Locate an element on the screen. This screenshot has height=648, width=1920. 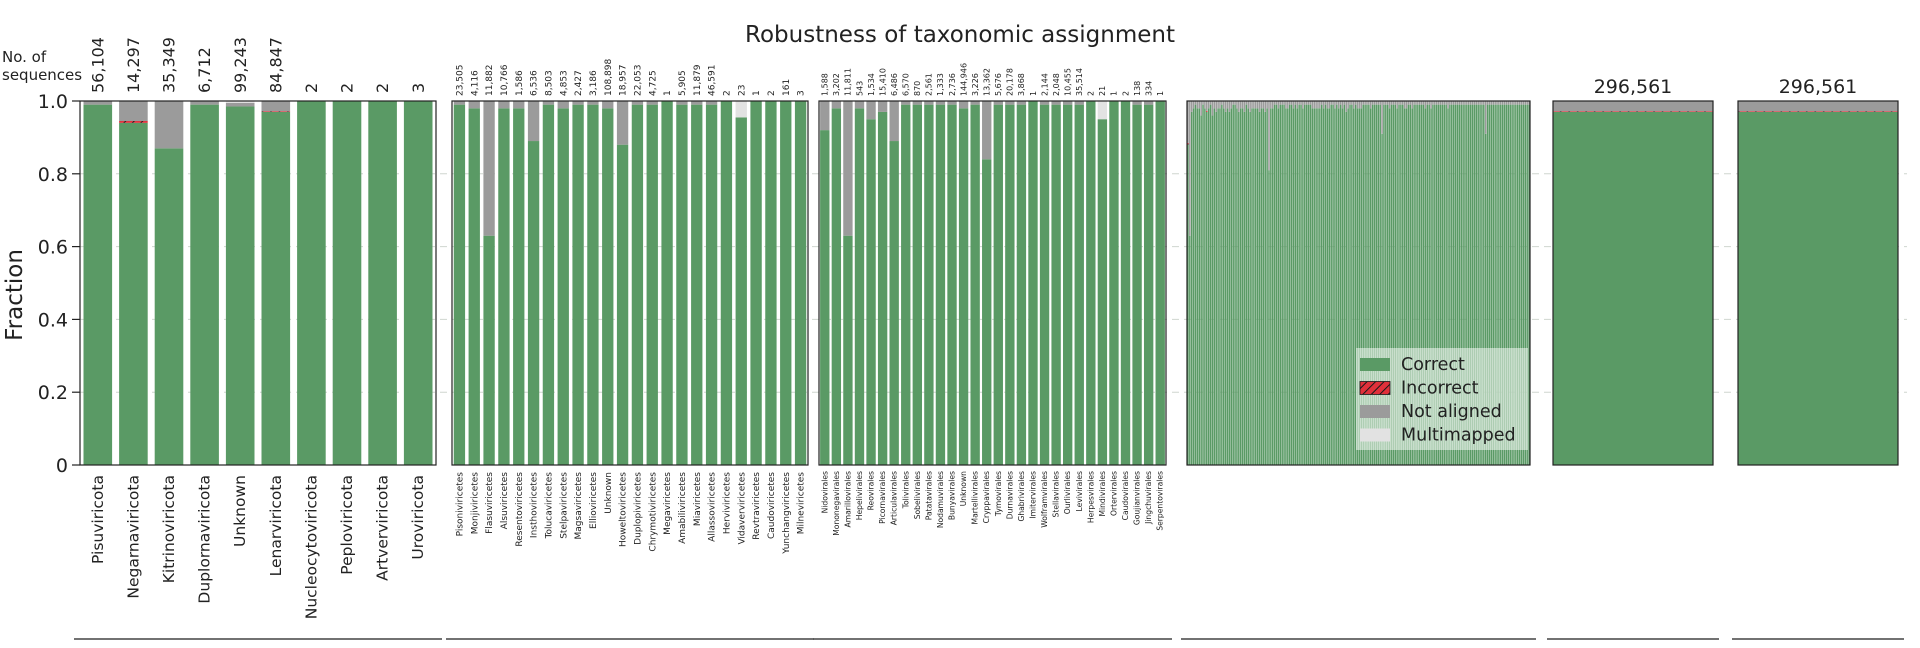
category-label-articulavirales: Articulavirales is located at coordinates (894, 498).